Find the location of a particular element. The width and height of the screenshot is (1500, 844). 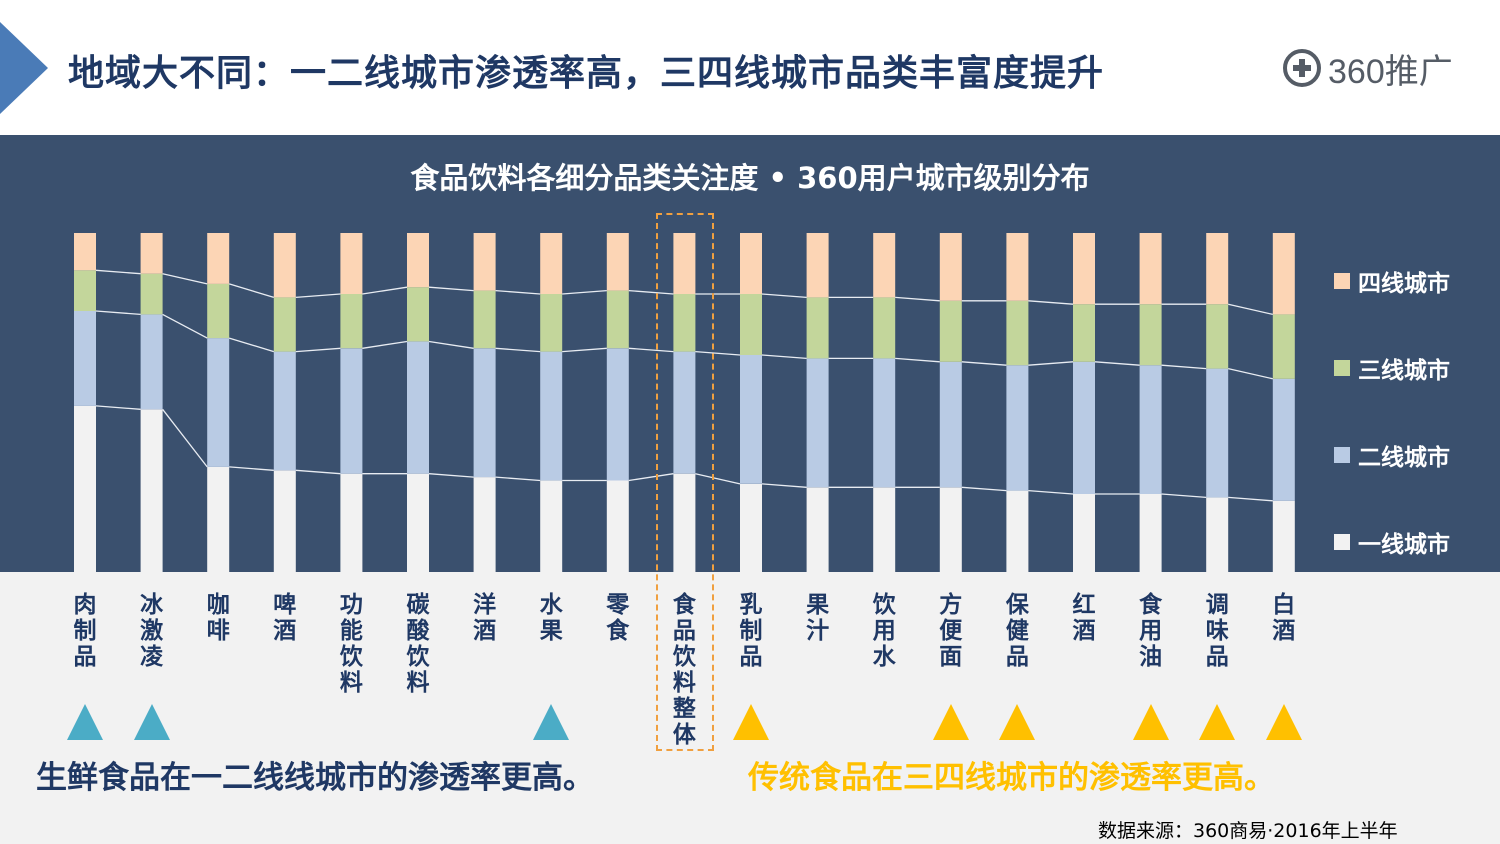

logo-text: 360推广 is located at coordinates (1390, 71).